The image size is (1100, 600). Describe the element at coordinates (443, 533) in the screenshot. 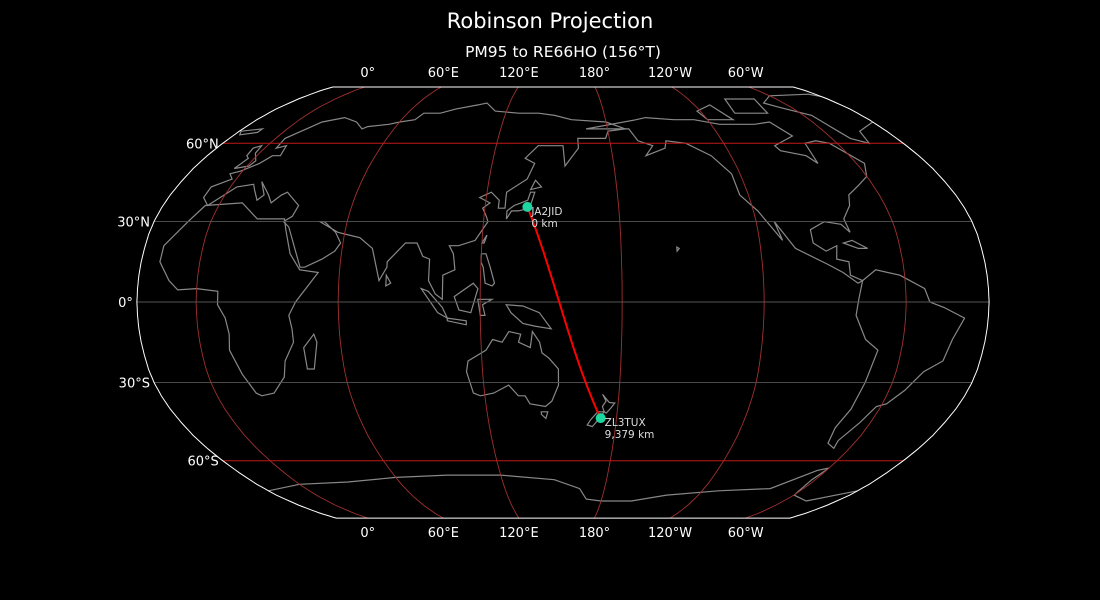

I see `bottom-lon-label: 60°E` at that location.